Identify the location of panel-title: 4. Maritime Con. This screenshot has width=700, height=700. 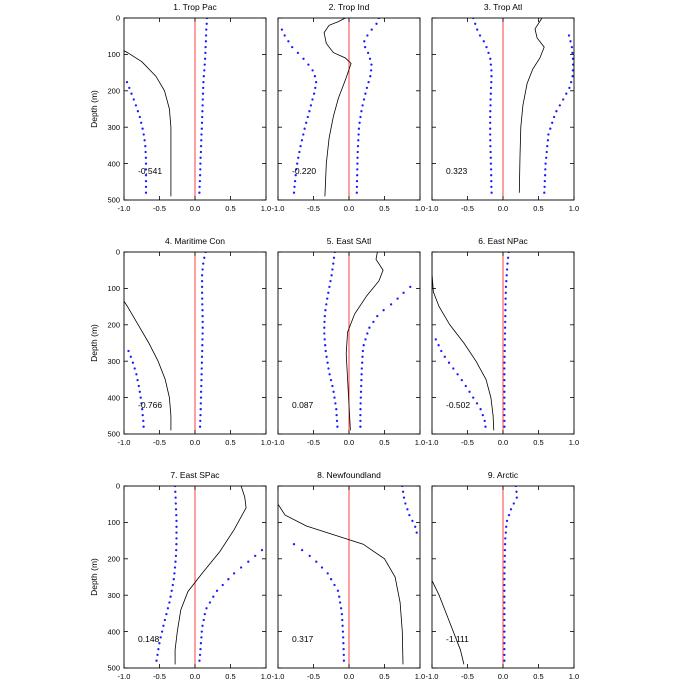
(195, 241).